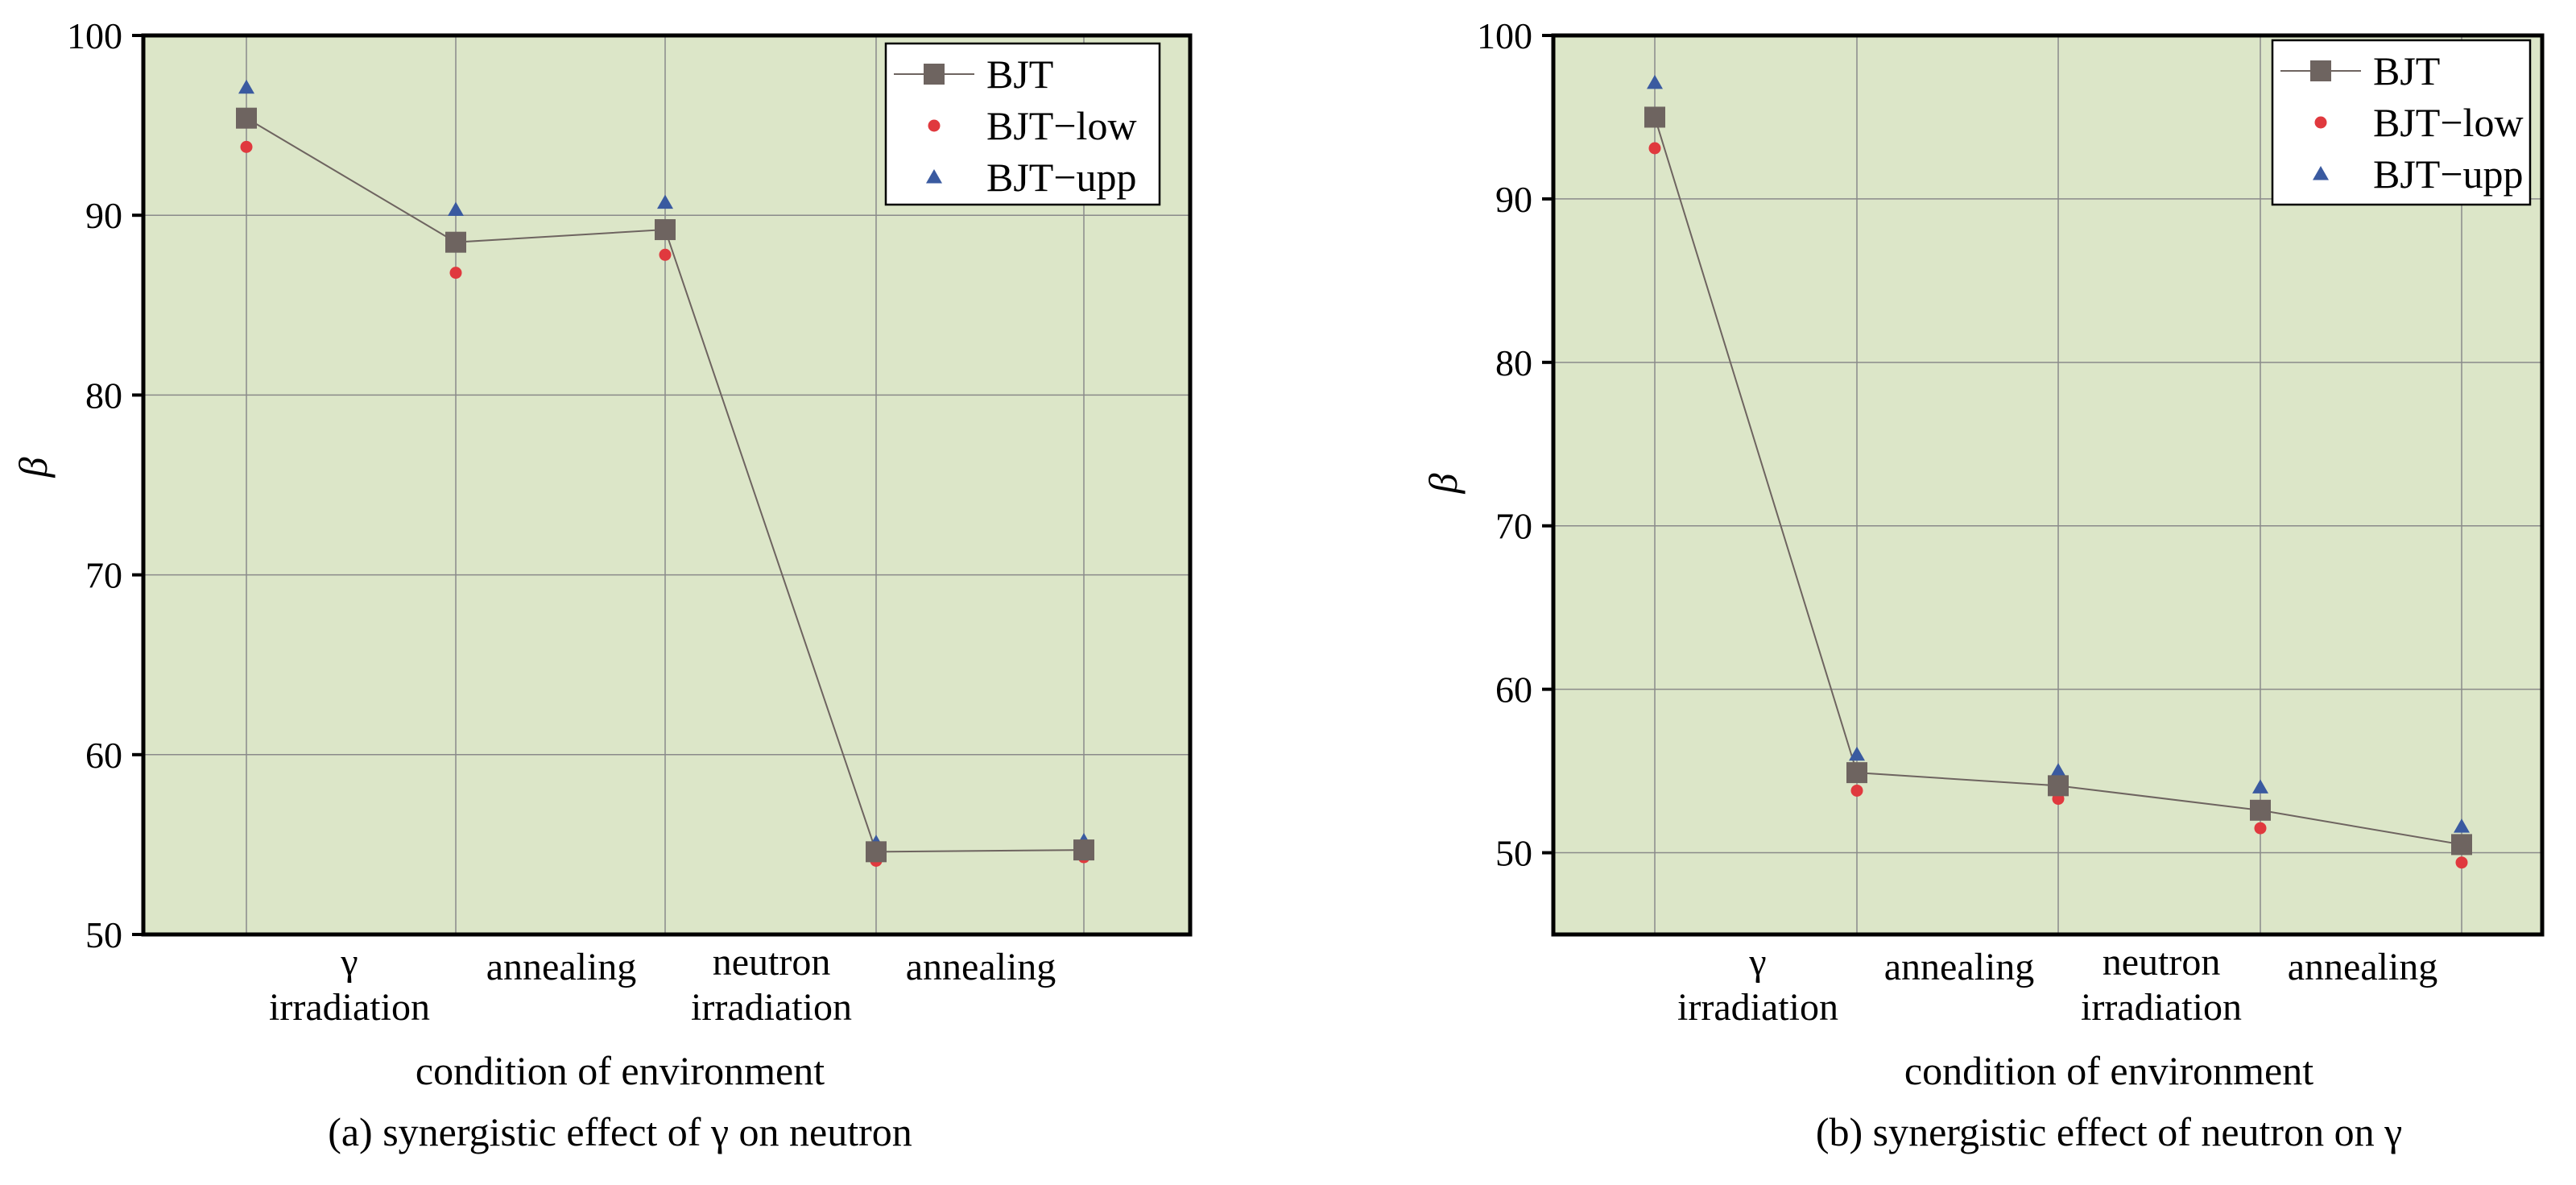 This screenshot has width=2576, height=1185. I want to click on chart-caption: (b) synergistic effect of neutron on γ, so click(2109, 1132).